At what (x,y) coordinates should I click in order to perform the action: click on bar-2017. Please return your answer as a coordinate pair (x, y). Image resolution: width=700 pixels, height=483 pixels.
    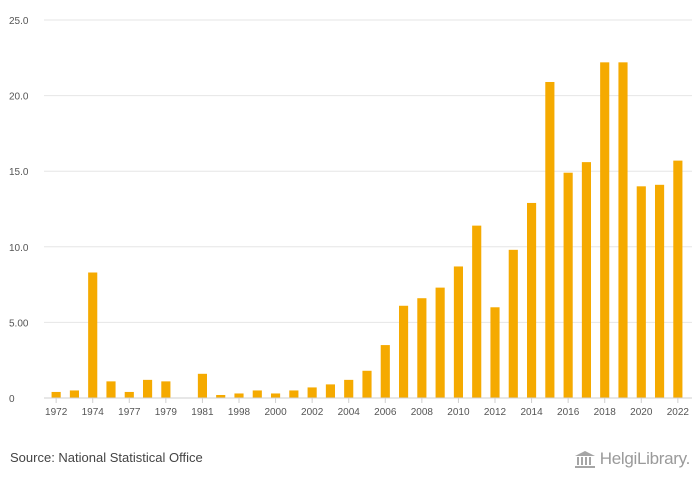
    Looking at the image, I should click on (586, 280).